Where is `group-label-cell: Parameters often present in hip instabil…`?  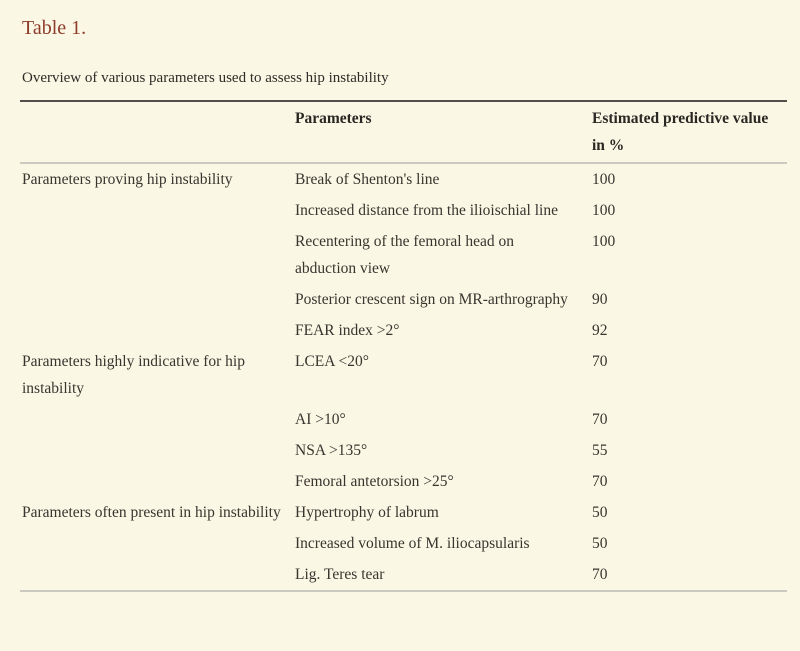 group-label-cell: Parameters often present in hip instabil… is located at coordinates (151, 512).